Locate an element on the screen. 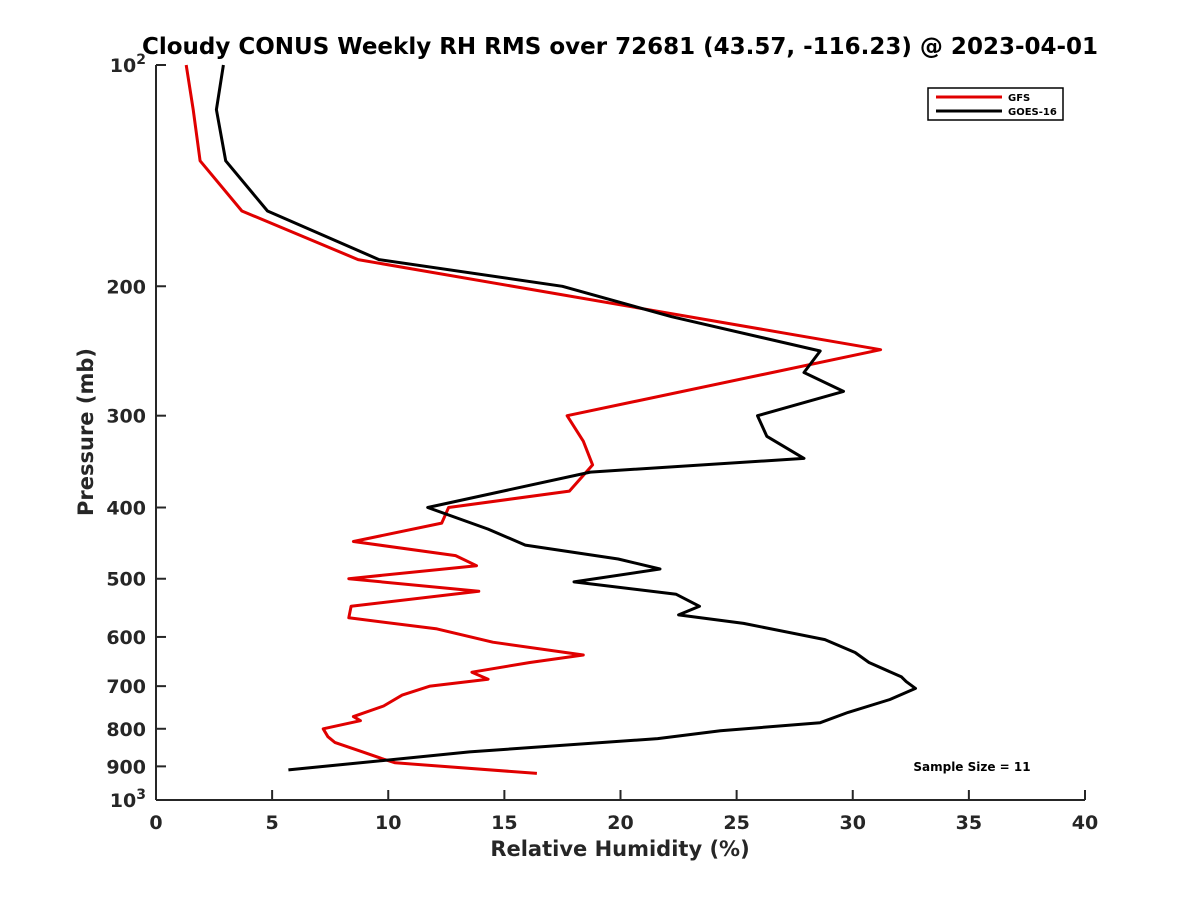 The image size is (1200, 900). x-tick-label: 20 is located at coordinates (620, 823).